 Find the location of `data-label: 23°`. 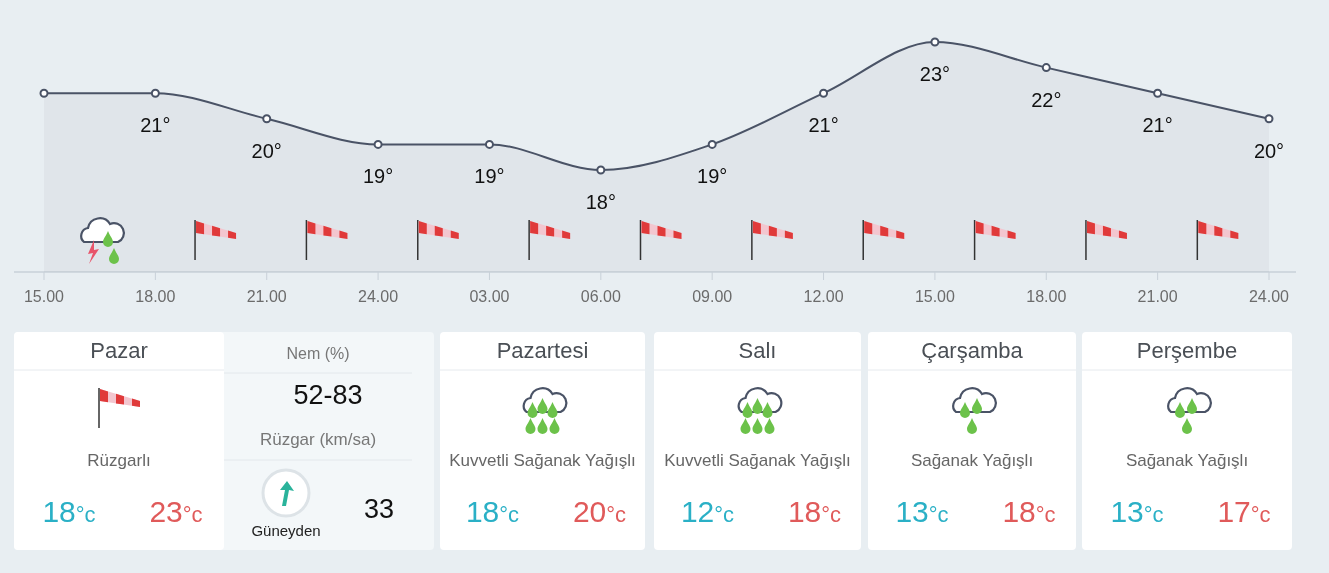

data-label: 23° is located at coordinates (935, 74).